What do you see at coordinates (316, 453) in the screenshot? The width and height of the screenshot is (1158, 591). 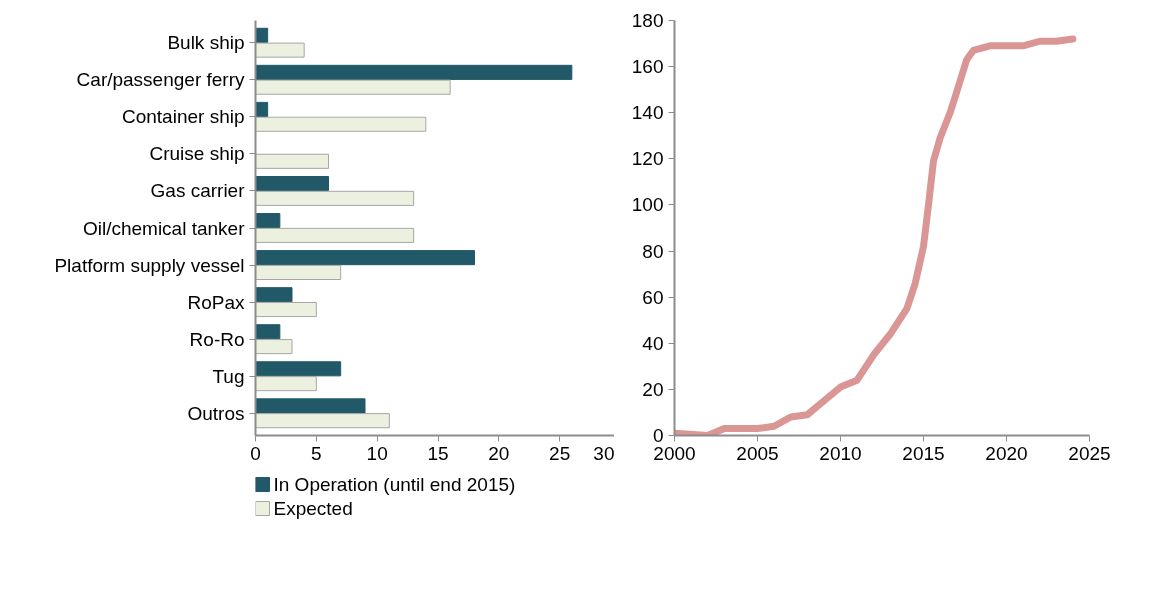 I see `x-tick-label: 5` at bounding box center [316, 453].